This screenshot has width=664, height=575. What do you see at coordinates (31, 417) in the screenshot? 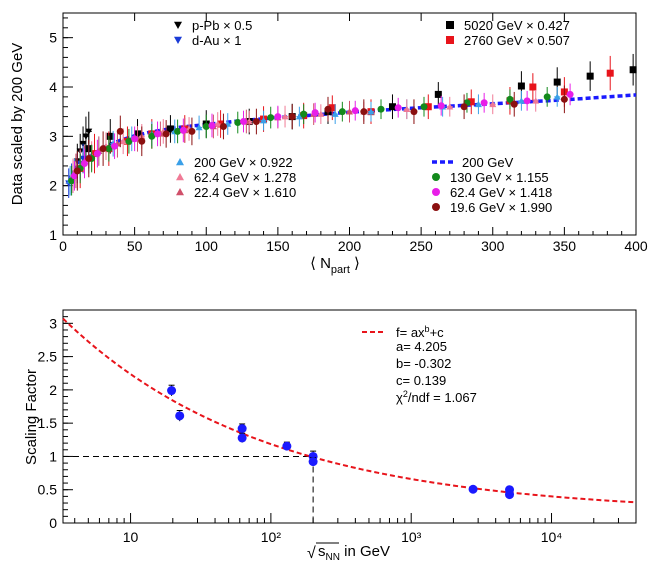
I see `bottom-y-axis-label: Scaling Factor` at bounding box center [31, 417].